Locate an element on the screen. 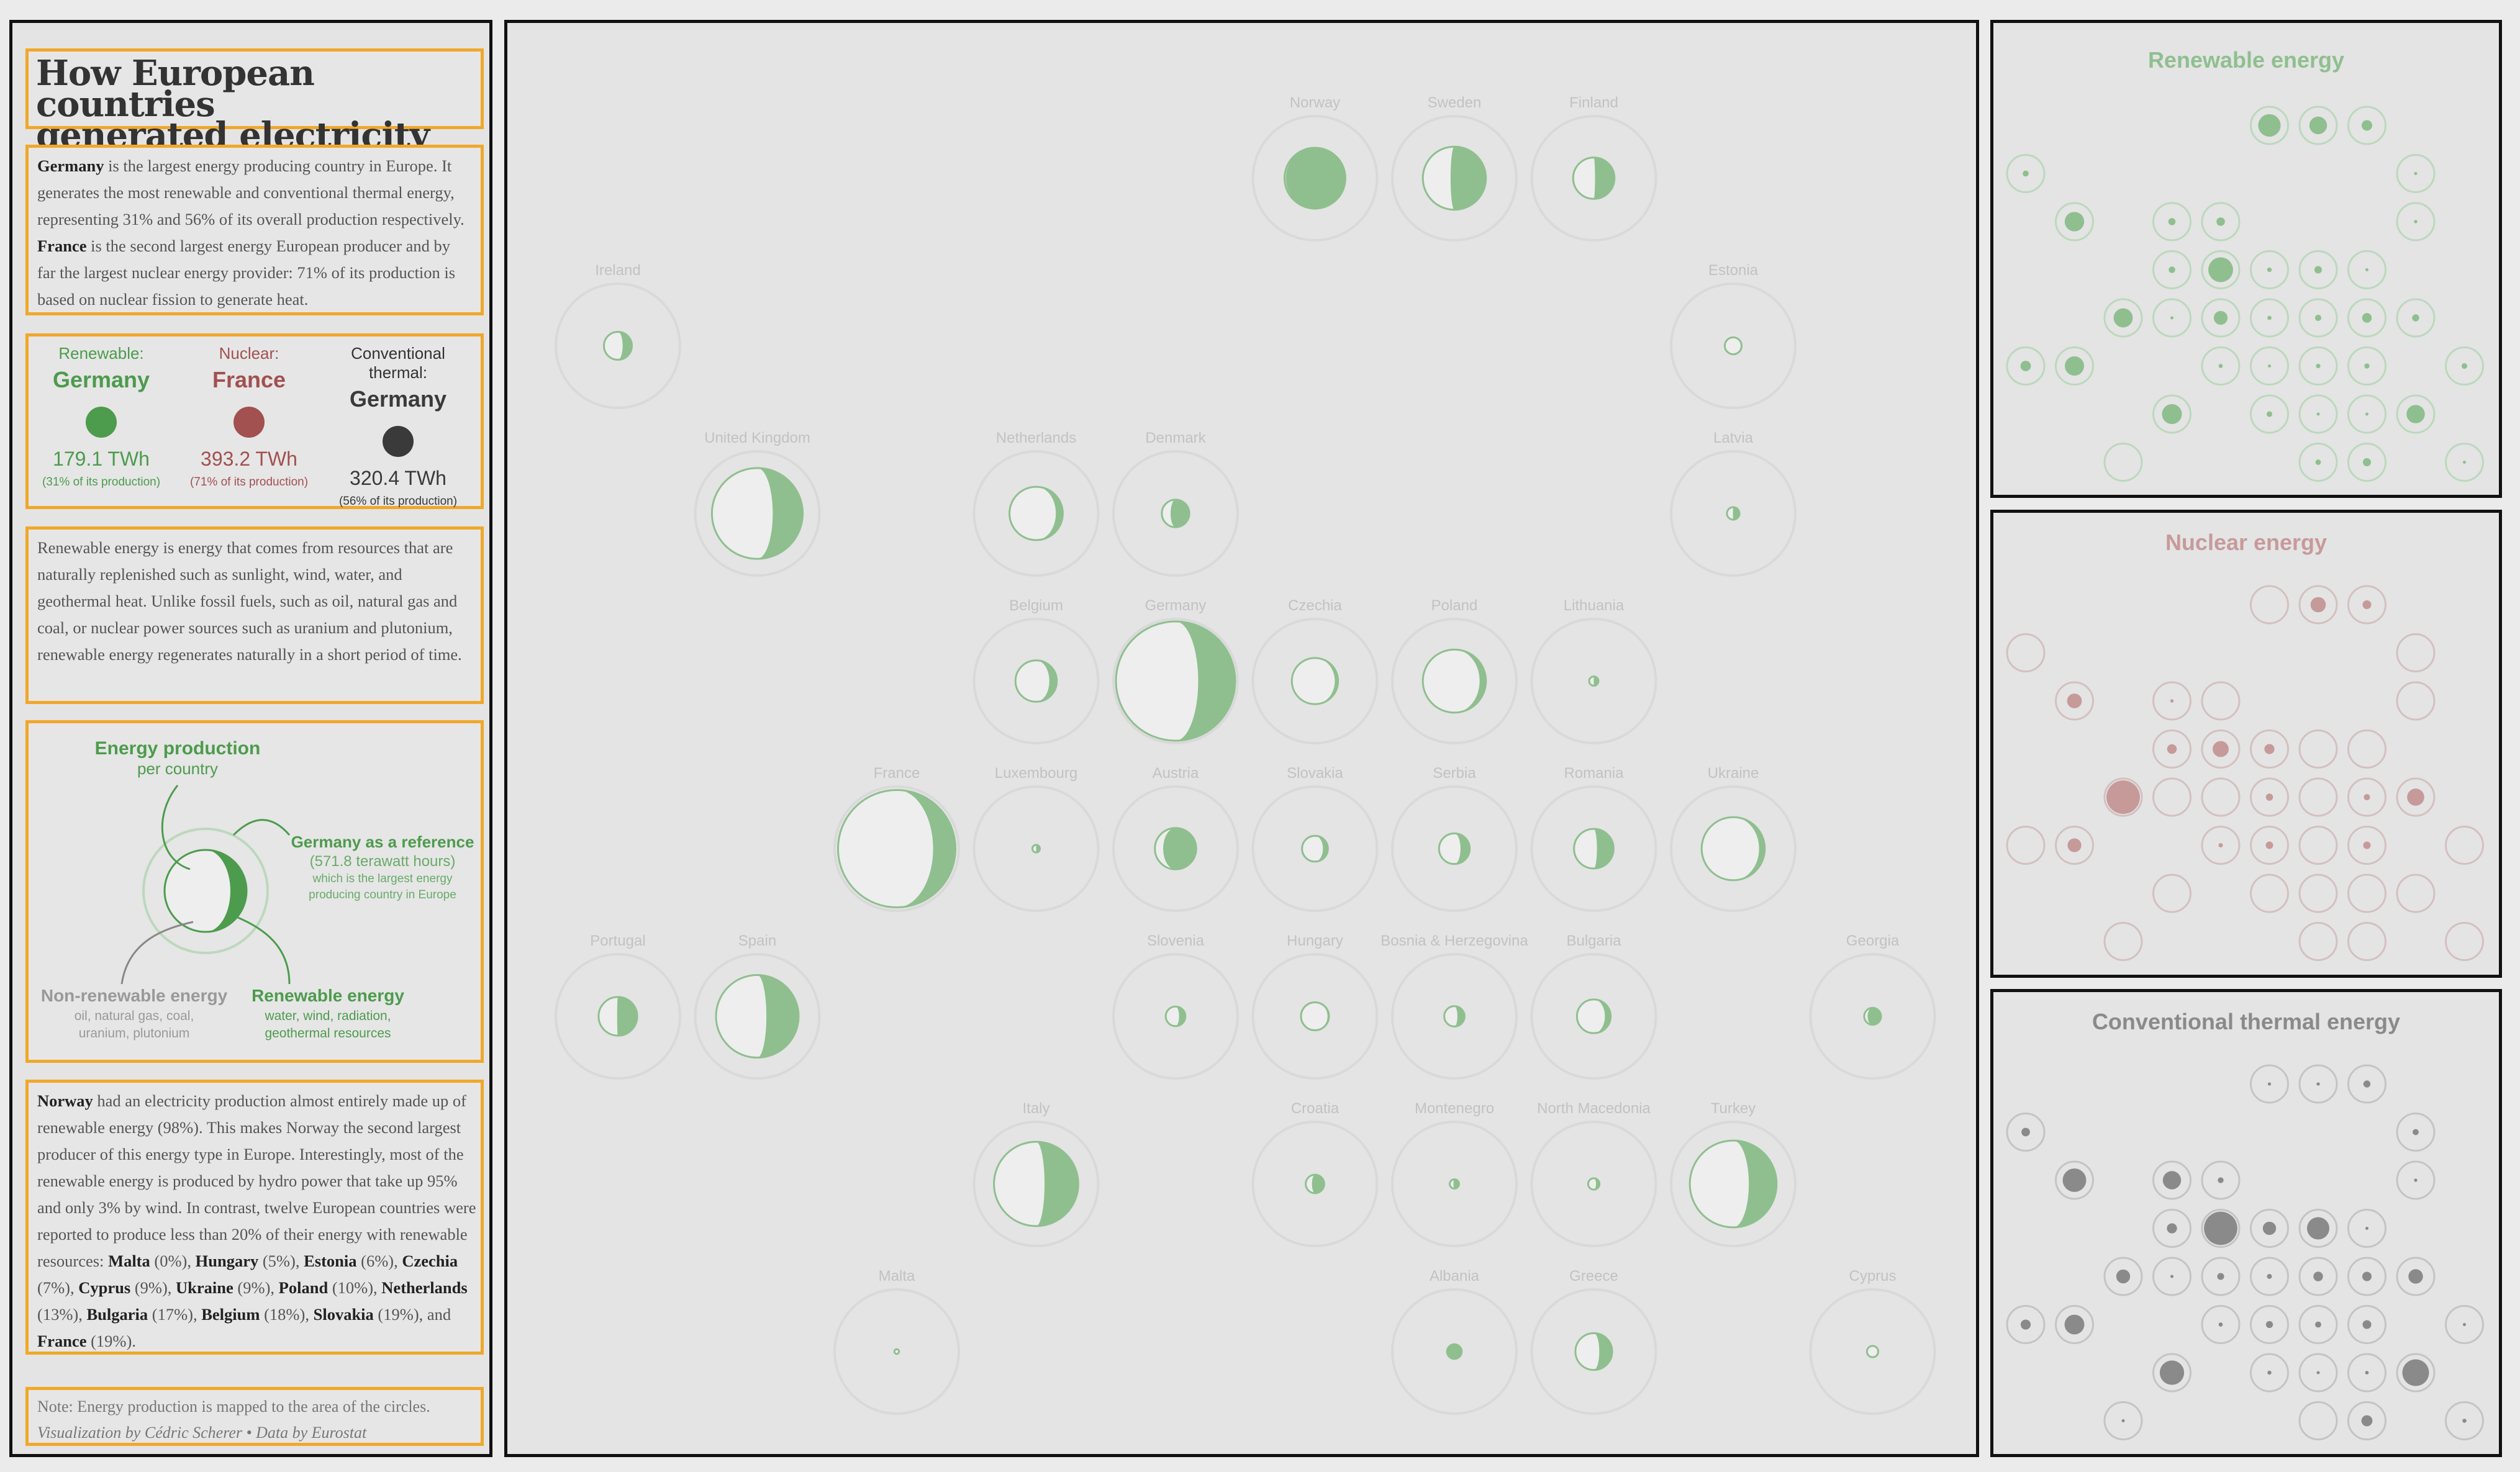 This screenshot has width=2520, height=1472. country-tile: Slovenia is located at coordinates (1176, 1006).